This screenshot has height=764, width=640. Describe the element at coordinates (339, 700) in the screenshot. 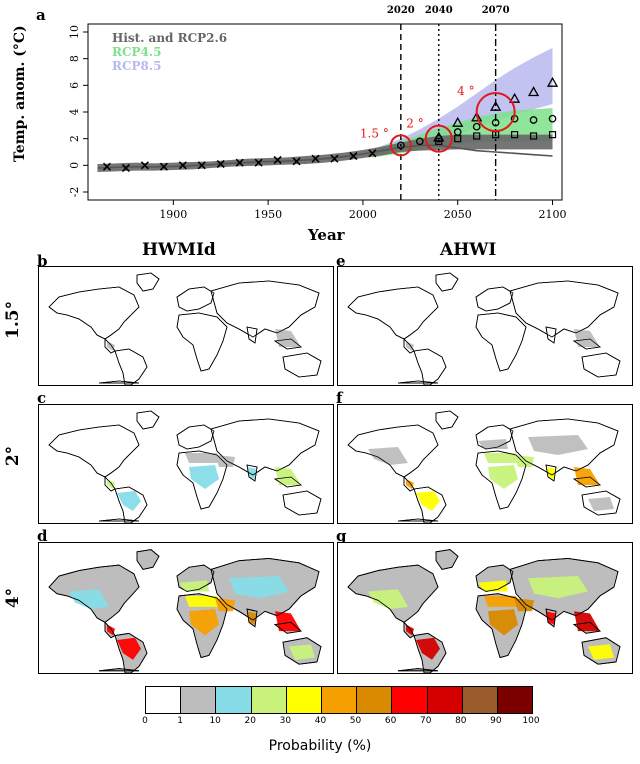

I see `probability-colorbar` at that location.